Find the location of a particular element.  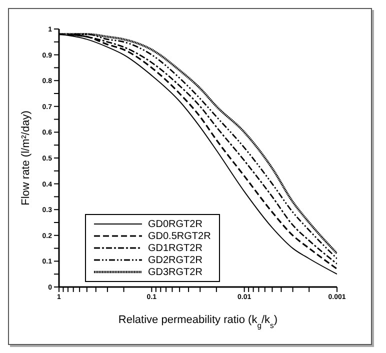

legend-label: GD0.5RGT2R is located at coordinates (179, 236).